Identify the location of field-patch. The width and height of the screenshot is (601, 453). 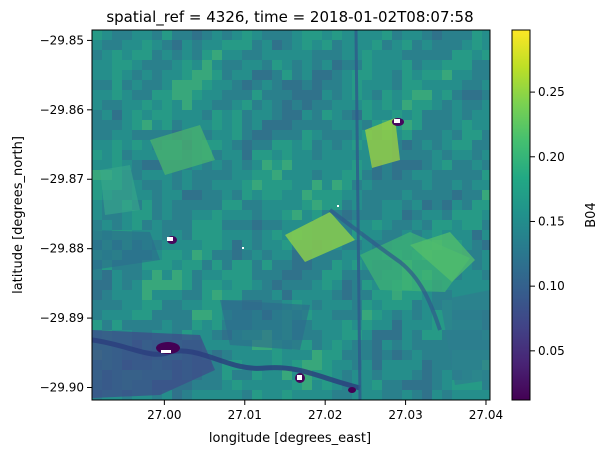
(465, 337).